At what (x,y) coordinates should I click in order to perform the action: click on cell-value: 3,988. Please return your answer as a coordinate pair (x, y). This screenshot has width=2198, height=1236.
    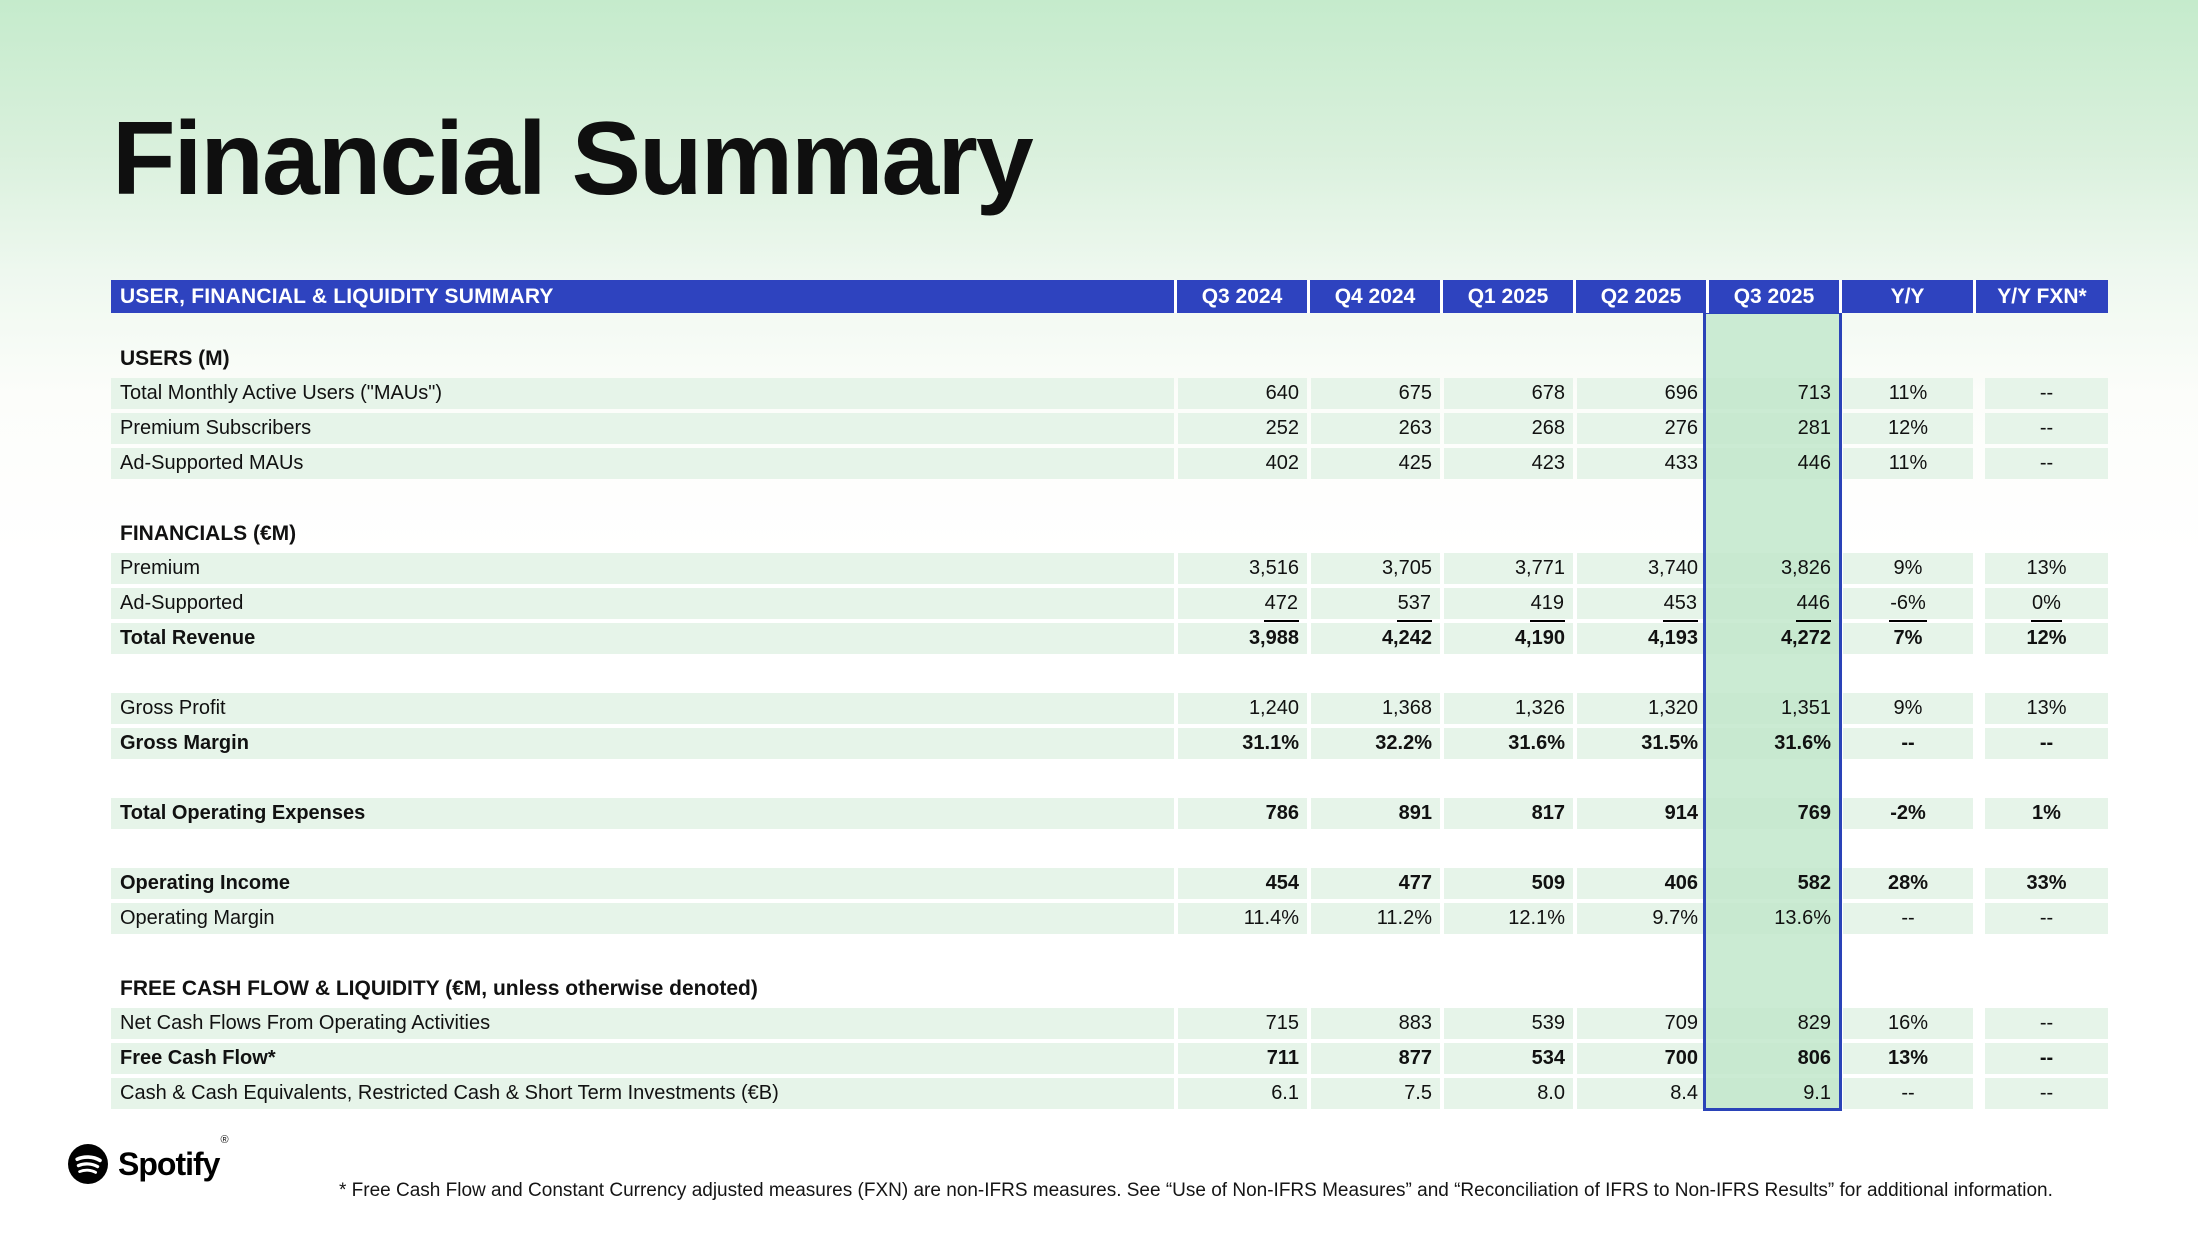
    Looking at the image, I should click on (1273, 638).